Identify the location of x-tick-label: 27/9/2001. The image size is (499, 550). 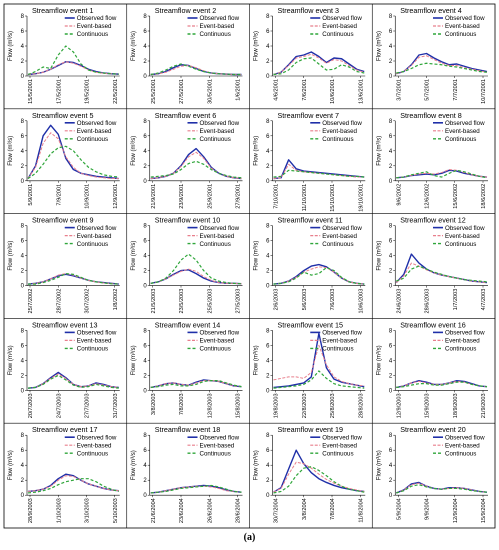
(239, 196).